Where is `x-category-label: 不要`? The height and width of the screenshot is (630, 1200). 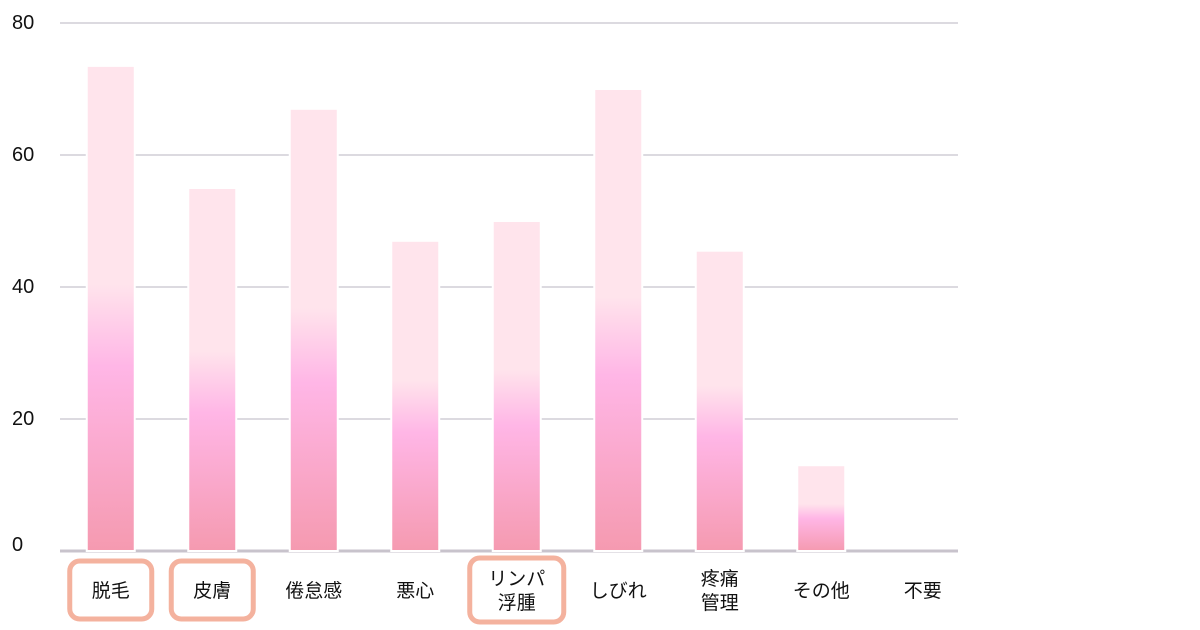
x-category-label: 不要 is located at coordinates (923, 591).